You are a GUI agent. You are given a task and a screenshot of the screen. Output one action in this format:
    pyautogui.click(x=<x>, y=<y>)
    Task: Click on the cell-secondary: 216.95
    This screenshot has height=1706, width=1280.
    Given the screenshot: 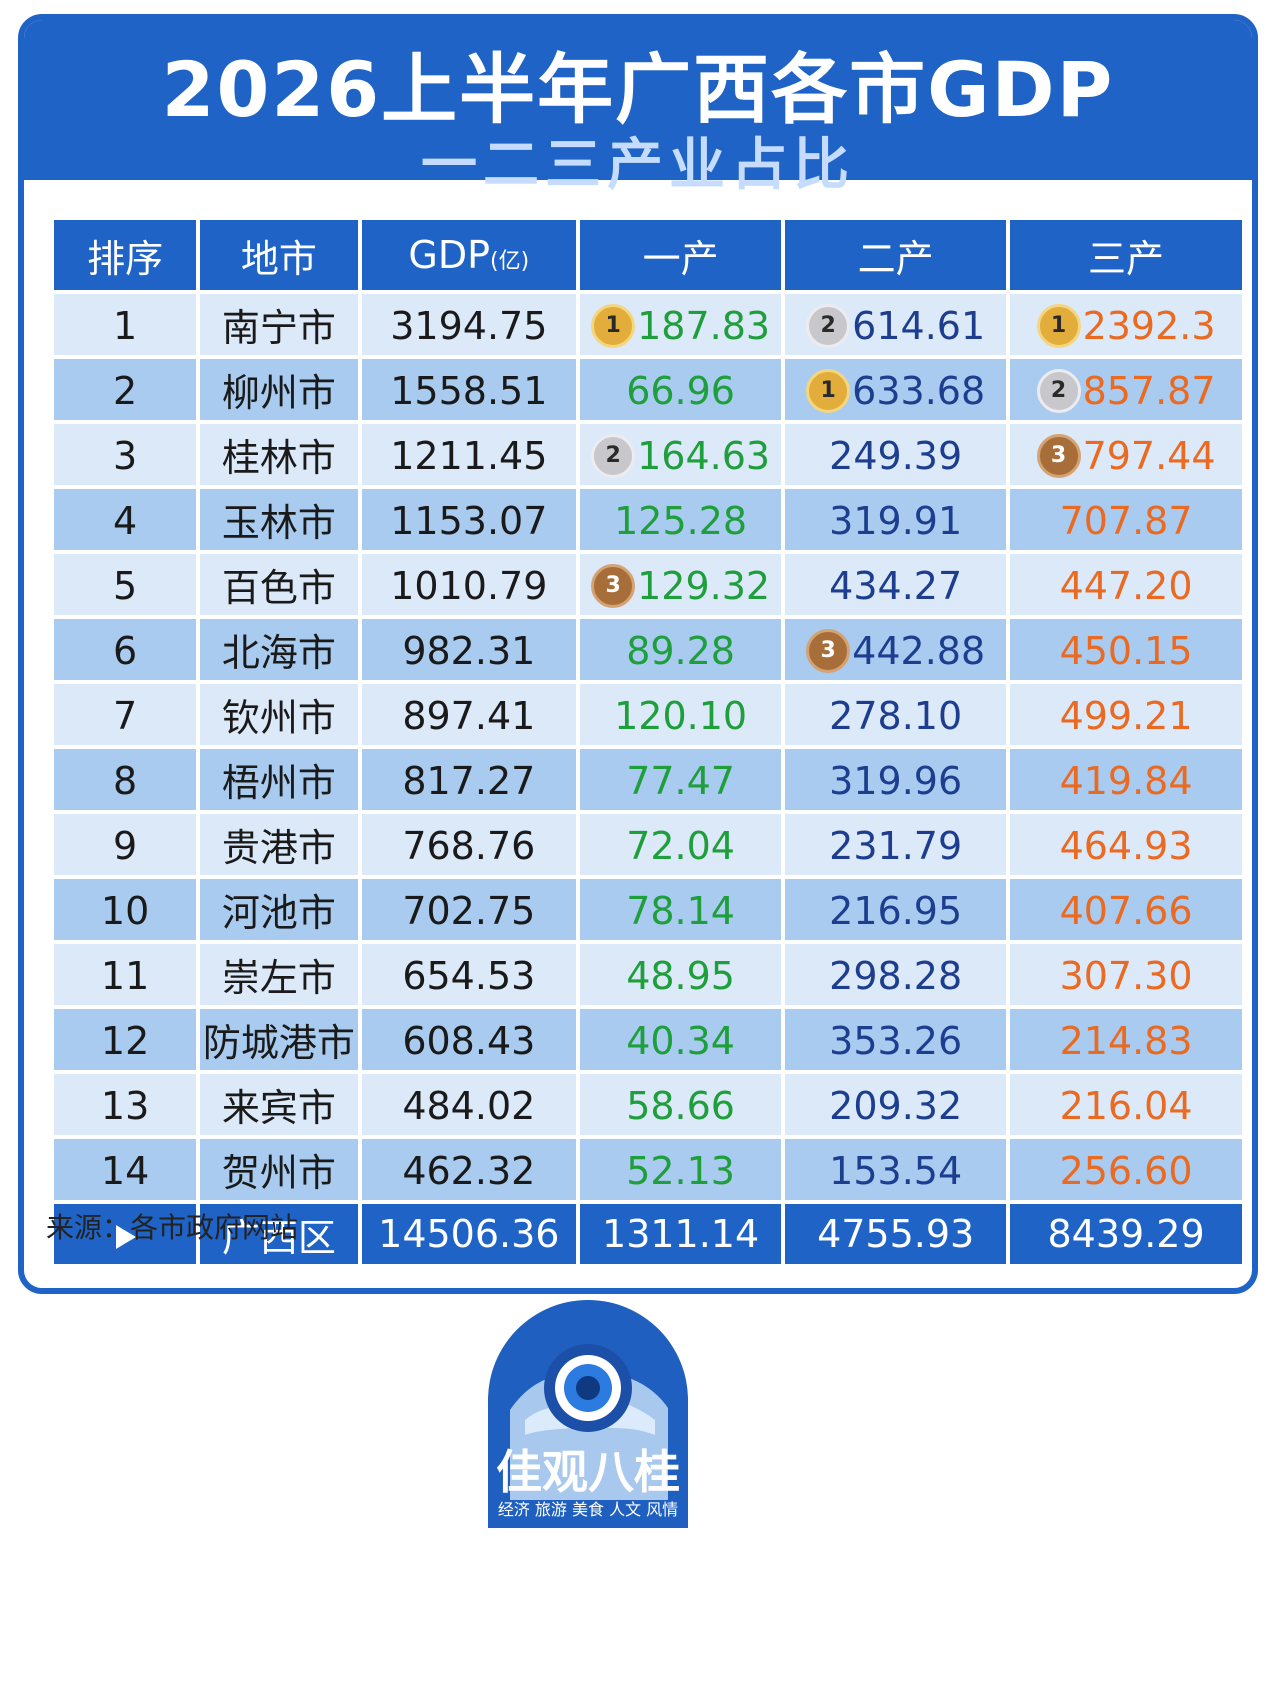 What is the action you would take?
    pyautogui.click(x=896, y=909)
    